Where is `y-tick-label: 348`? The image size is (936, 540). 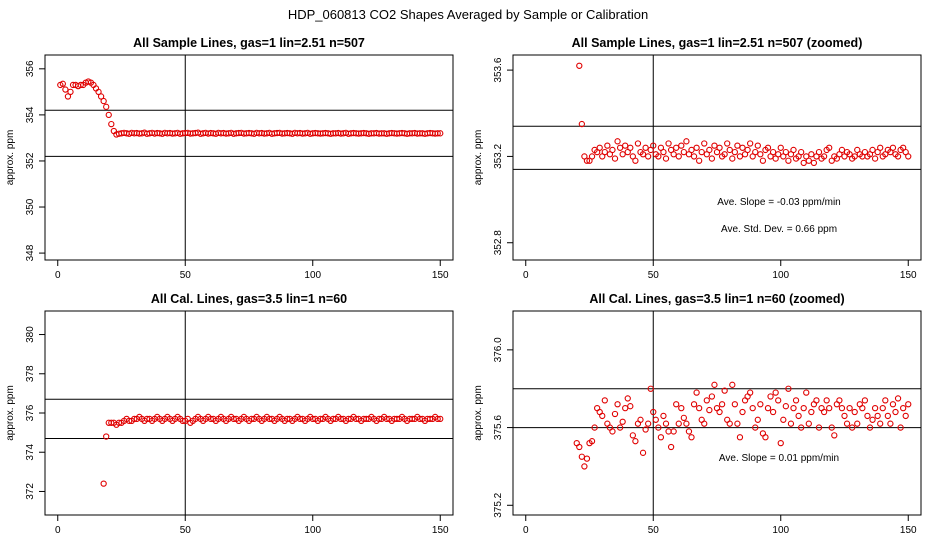 y-tick-label: 348 is located at coordinates (30, 252).